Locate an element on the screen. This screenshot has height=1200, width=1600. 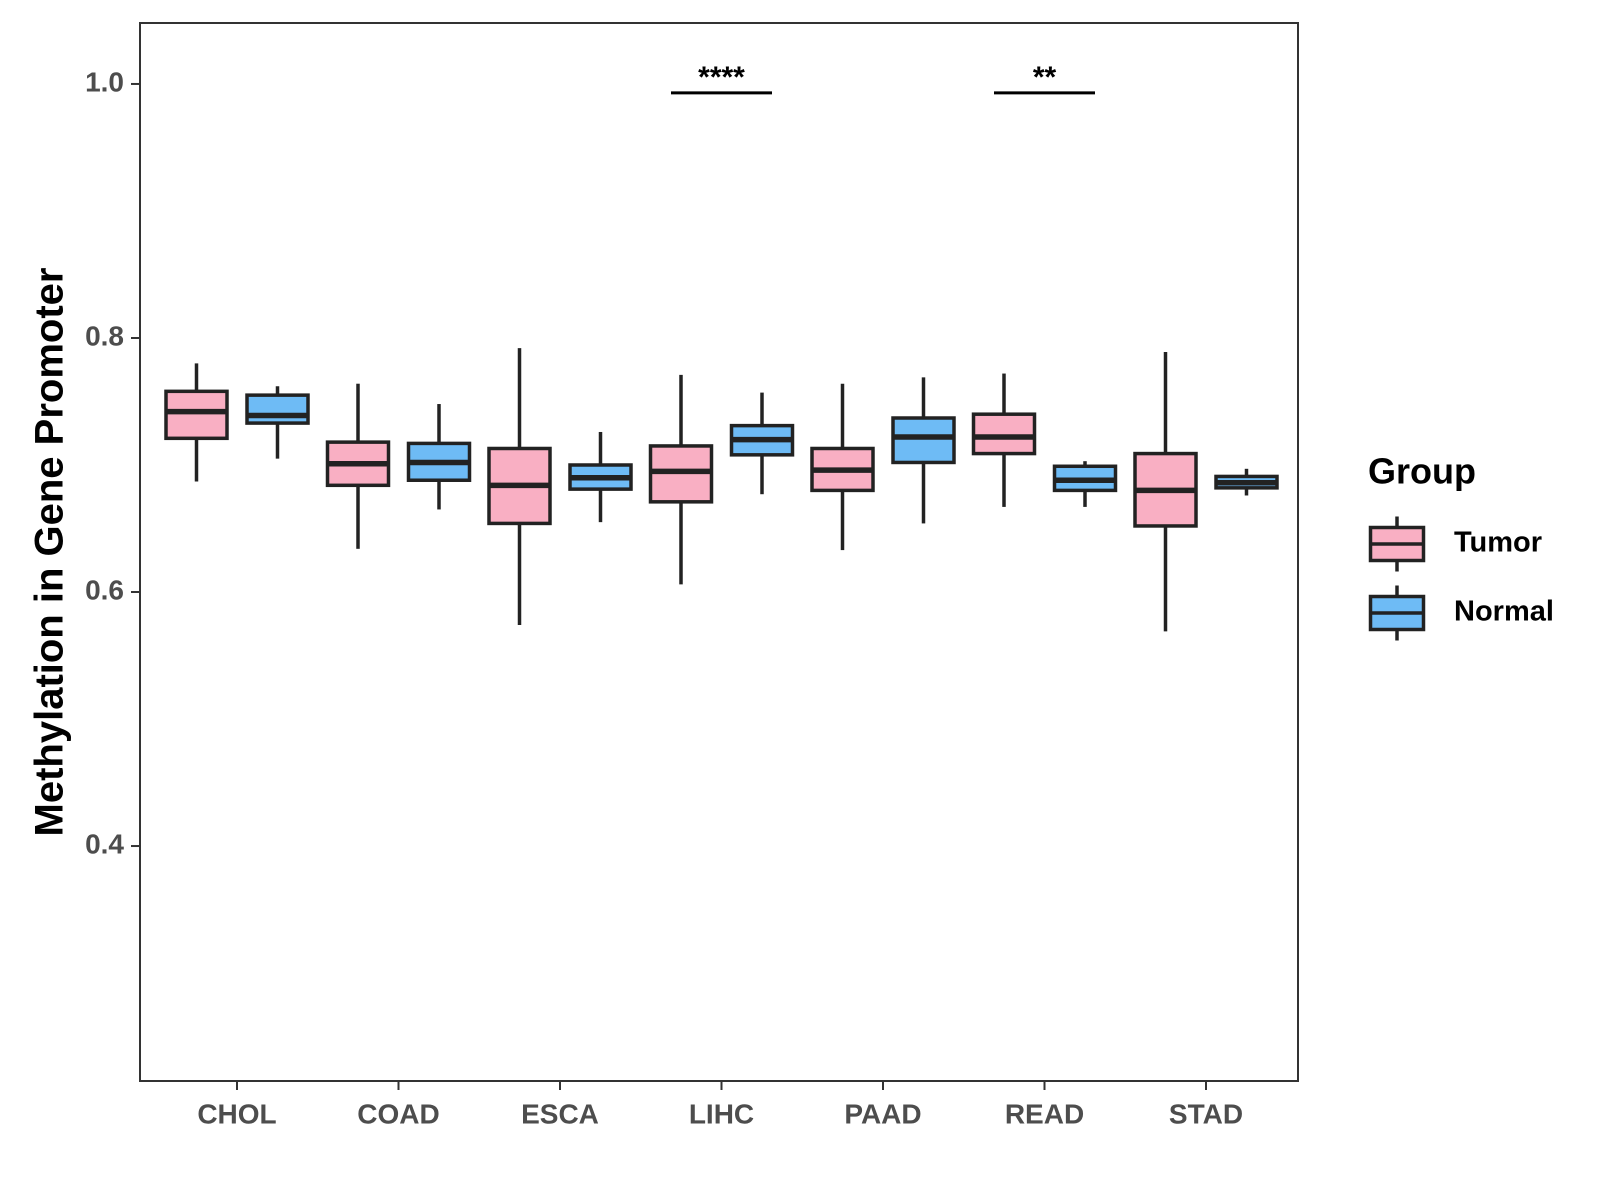
box-normal-esca is located at coordinates (600, 477).